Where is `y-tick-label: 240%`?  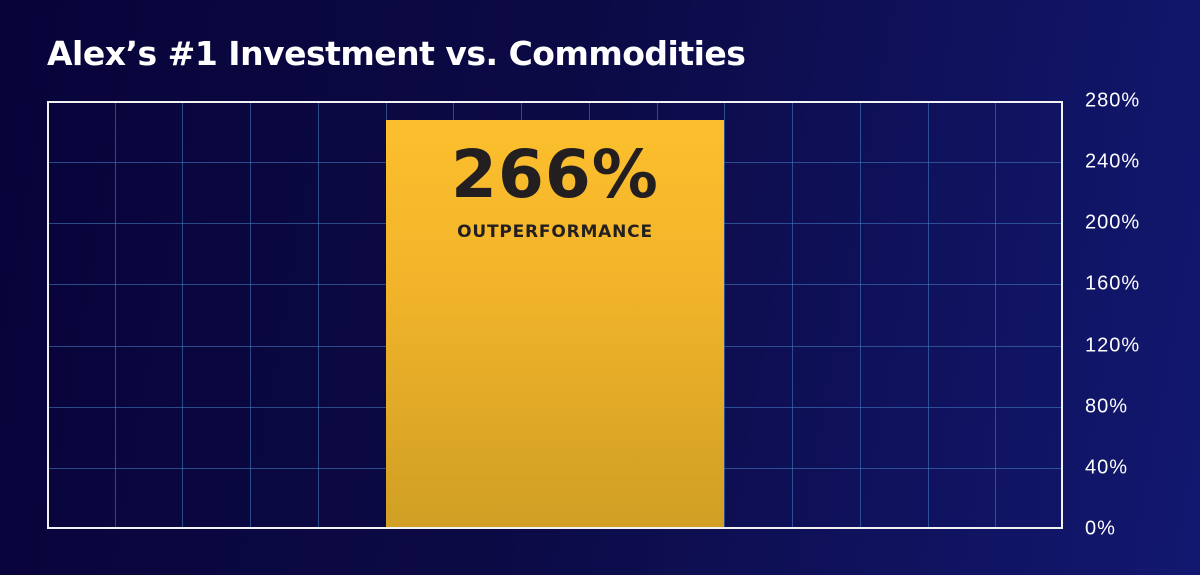
y-tick-label: 240% is located at coordinates (1113, 161).